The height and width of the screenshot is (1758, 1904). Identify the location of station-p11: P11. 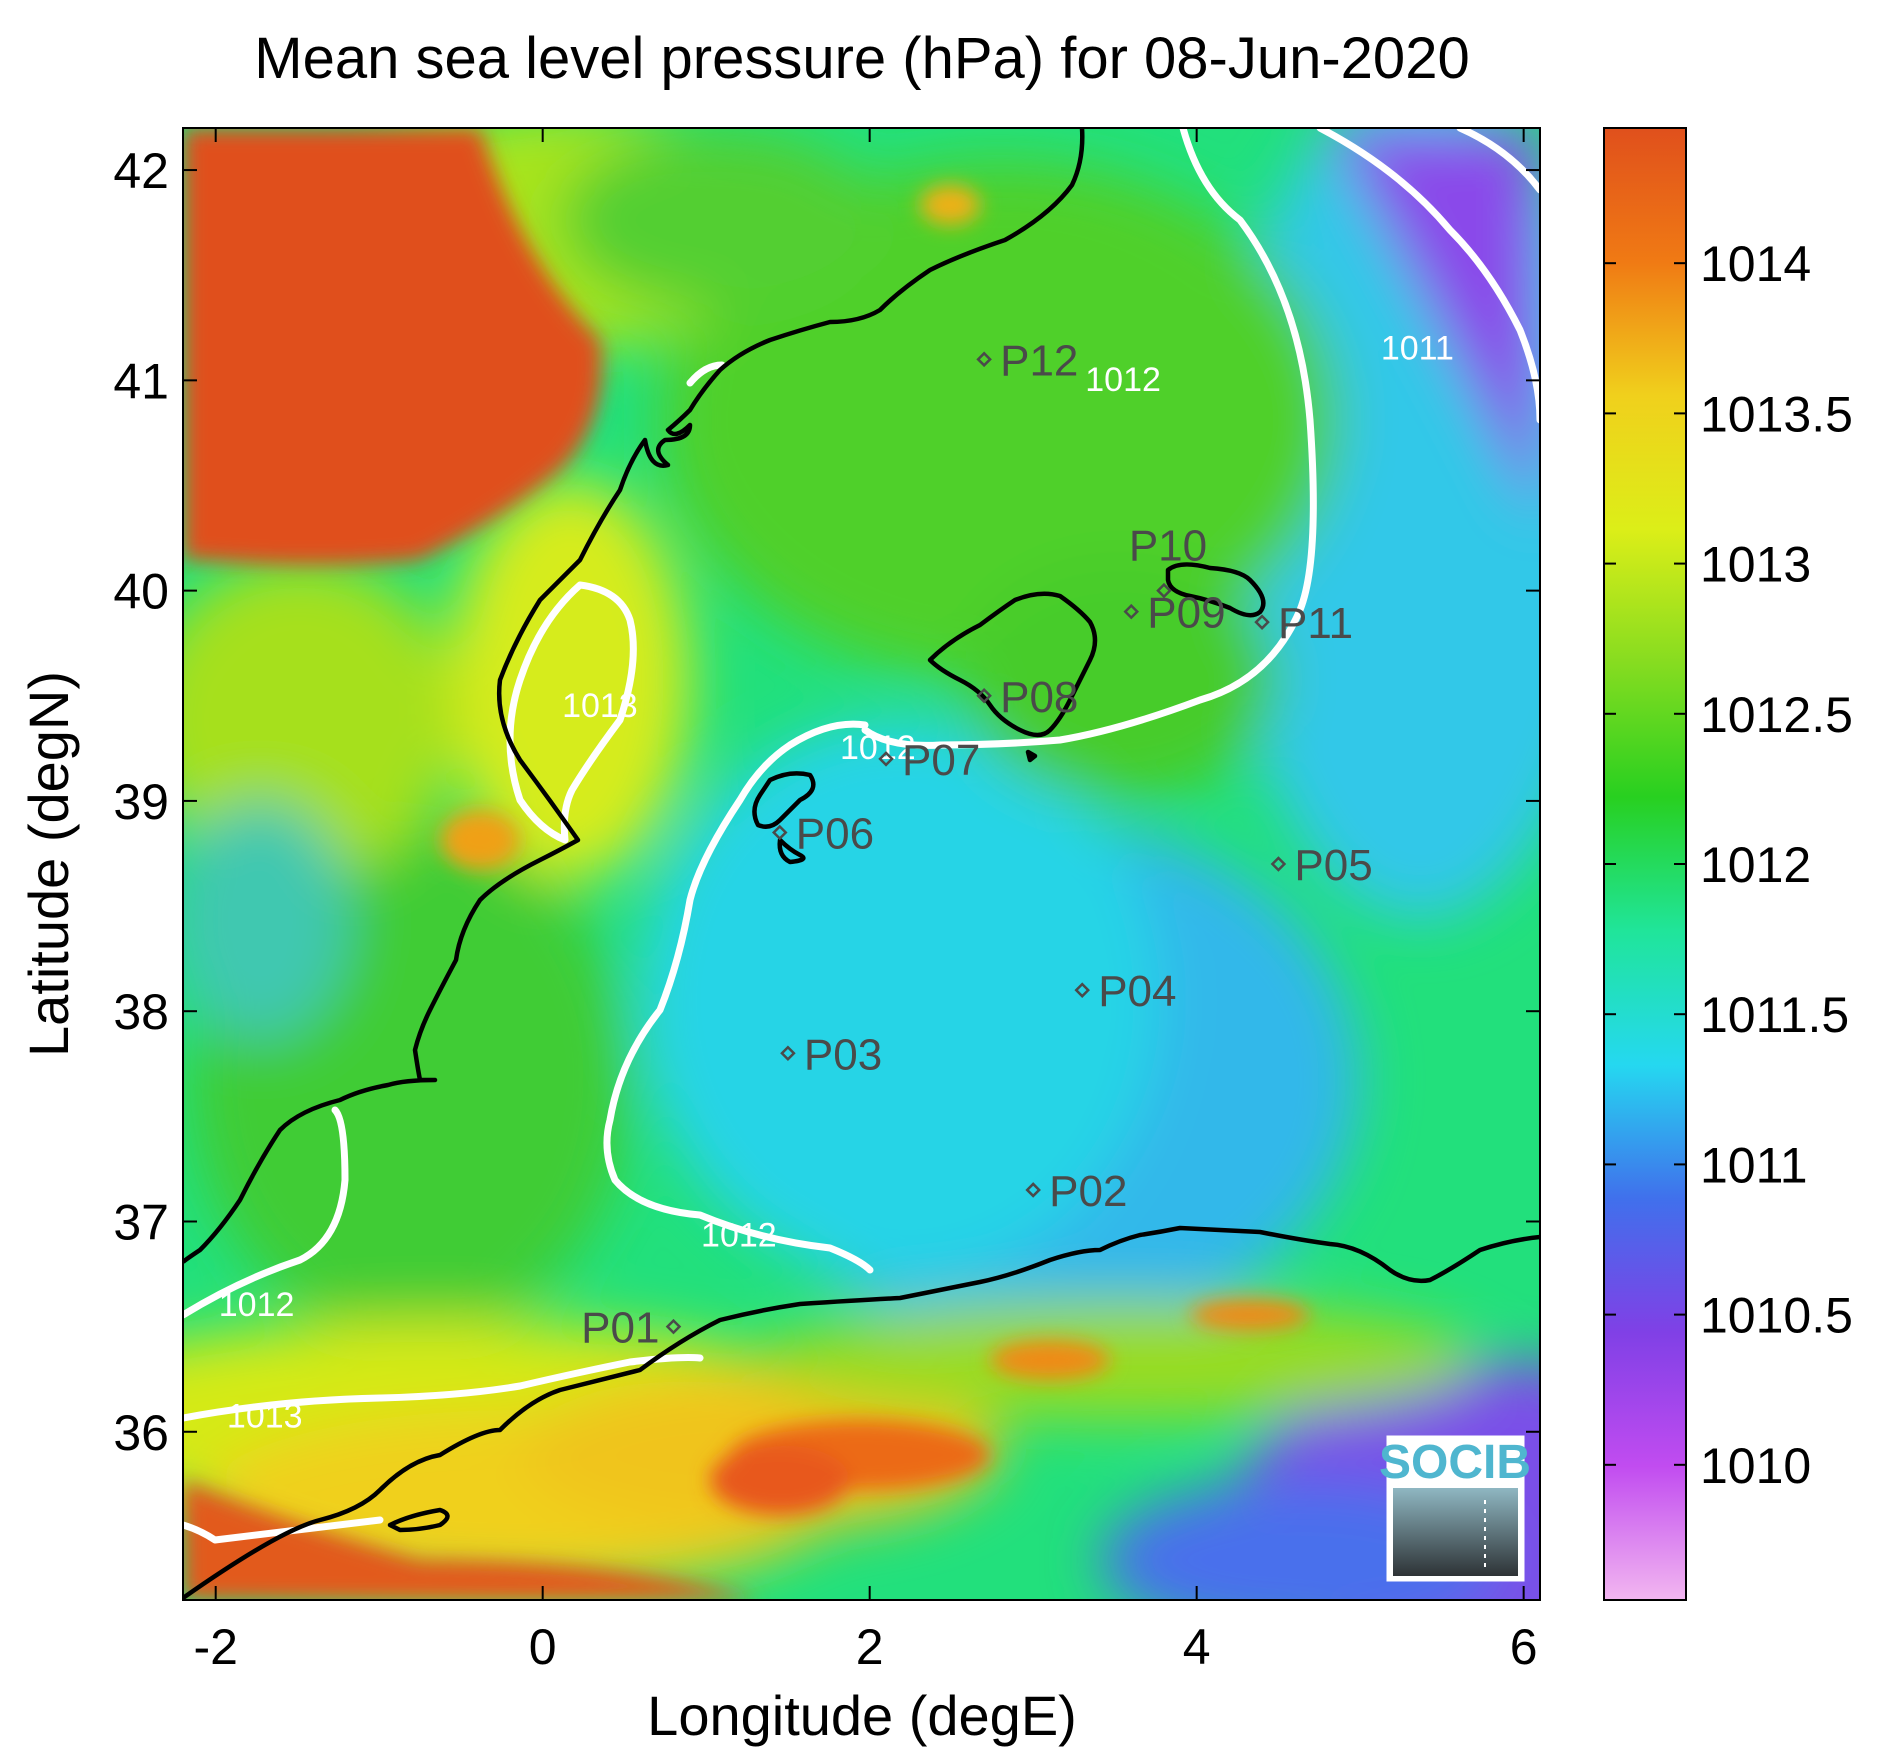
(1303, 623).